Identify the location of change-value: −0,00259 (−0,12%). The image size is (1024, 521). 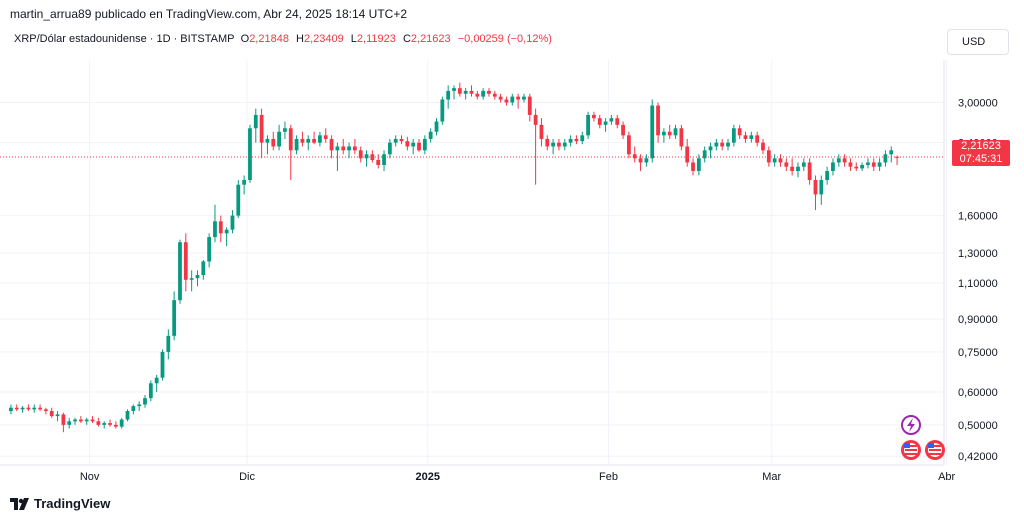
(504, 39).